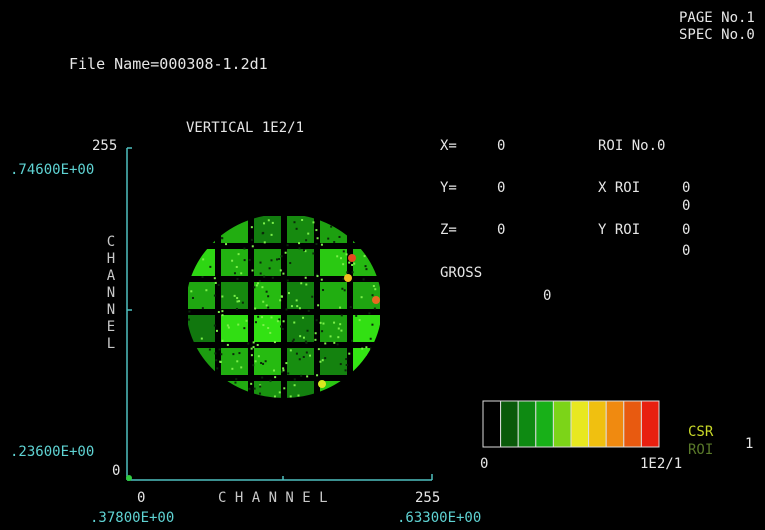 The height and width of the screenshot is (530, 765). I want to click on z-coordinate-label: Z=, so click(448, 230).